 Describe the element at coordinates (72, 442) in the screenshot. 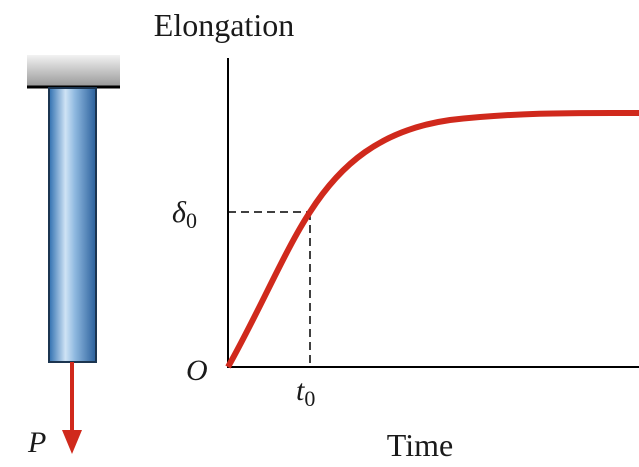

I see `load-arrowhead` at that location.